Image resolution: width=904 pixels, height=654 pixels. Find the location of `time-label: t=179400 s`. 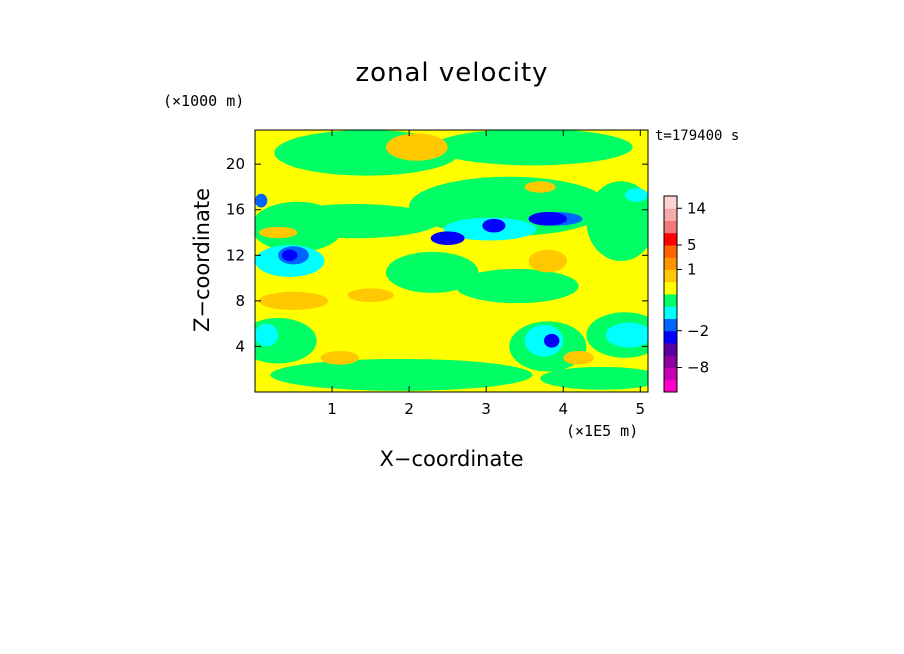

time-label: t=179400 s is located at coordinates (697, 136).